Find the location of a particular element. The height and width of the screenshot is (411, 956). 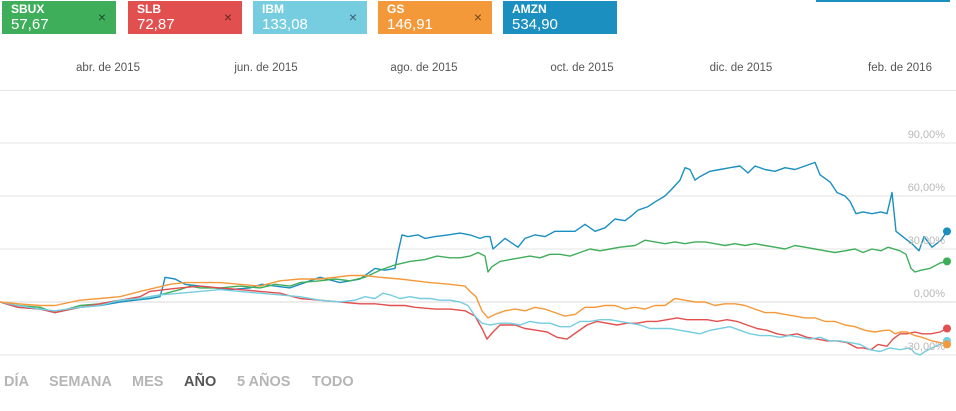

x-tick-label: feb. de 2016 is located at coordinates (900, 68).